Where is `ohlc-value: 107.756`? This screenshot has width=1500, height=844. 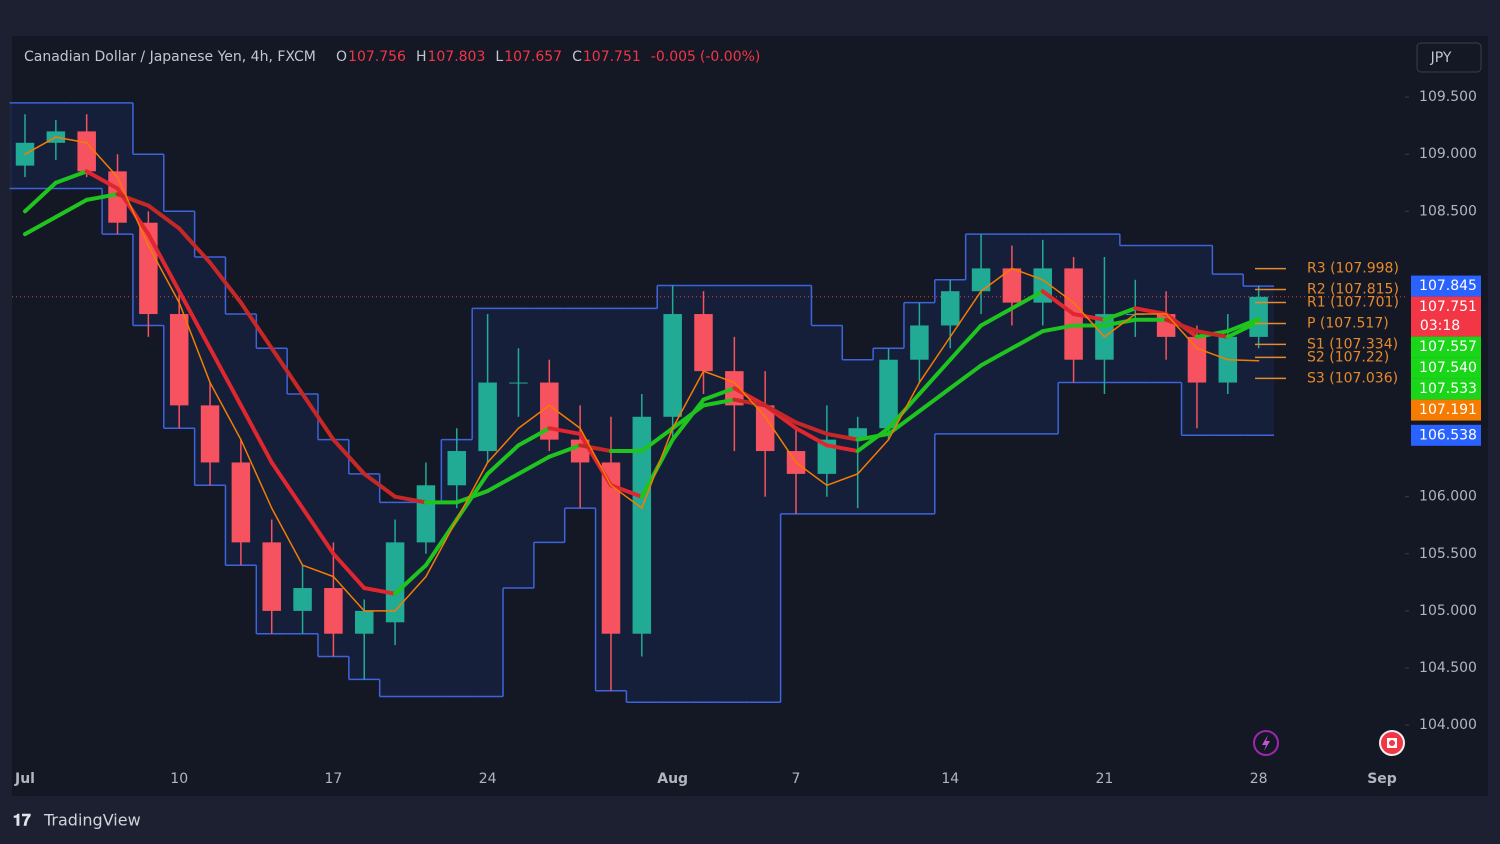 ohlc-value: 107.756 is located at coordinates (377, 57).